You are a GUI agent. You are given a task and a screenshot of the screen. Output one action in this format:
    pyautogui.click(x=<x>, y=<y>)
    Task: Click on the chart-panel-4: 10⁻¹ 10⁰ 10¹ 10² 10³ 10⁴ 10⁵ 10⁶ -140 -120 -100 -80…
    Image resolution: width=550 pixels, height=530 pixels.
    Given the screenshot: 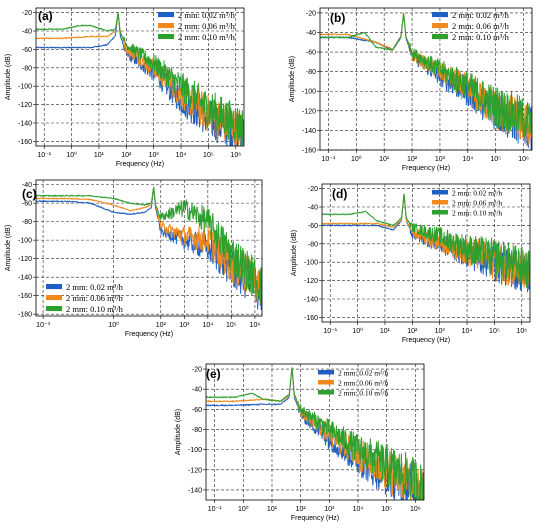 What is the action you would take?
    pyautogui.click(x=300, y=442)
    